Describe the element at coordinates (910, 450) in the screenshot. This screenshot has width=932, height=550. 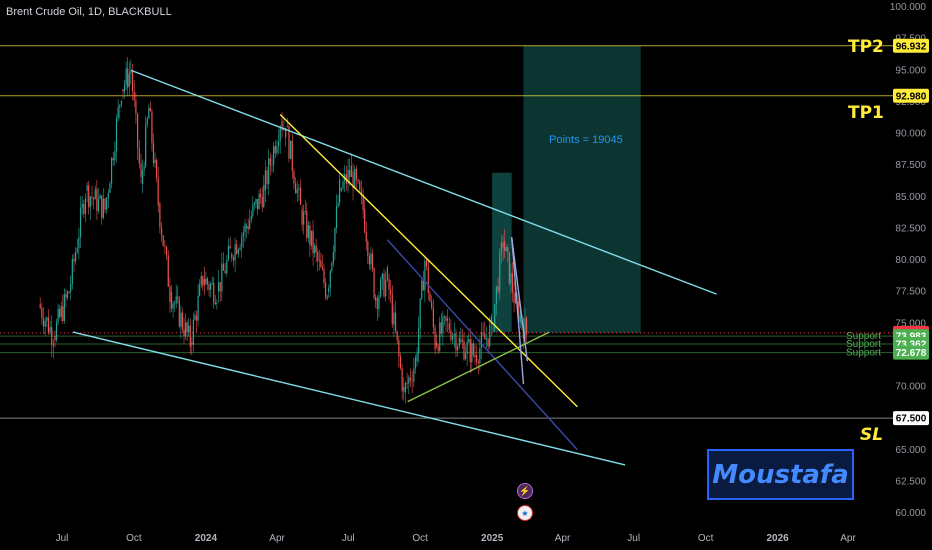
I see `y-tick-label: 65.000` at that location.